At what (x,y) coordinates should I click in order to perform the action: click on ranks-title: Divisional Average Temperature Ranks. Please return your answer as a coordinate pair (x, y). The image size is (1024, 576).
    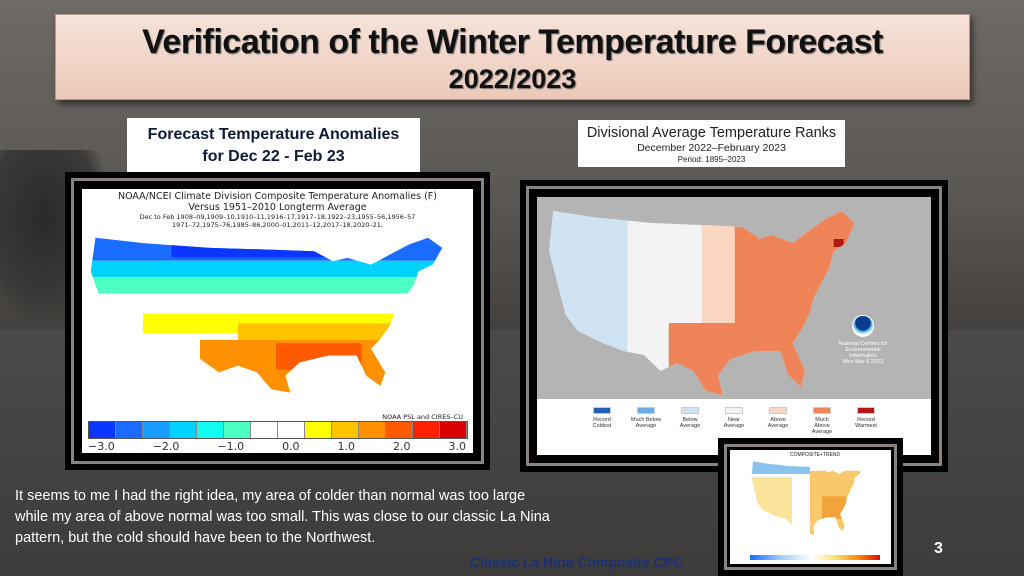
    Looking at the image, I should click on (711, 133).